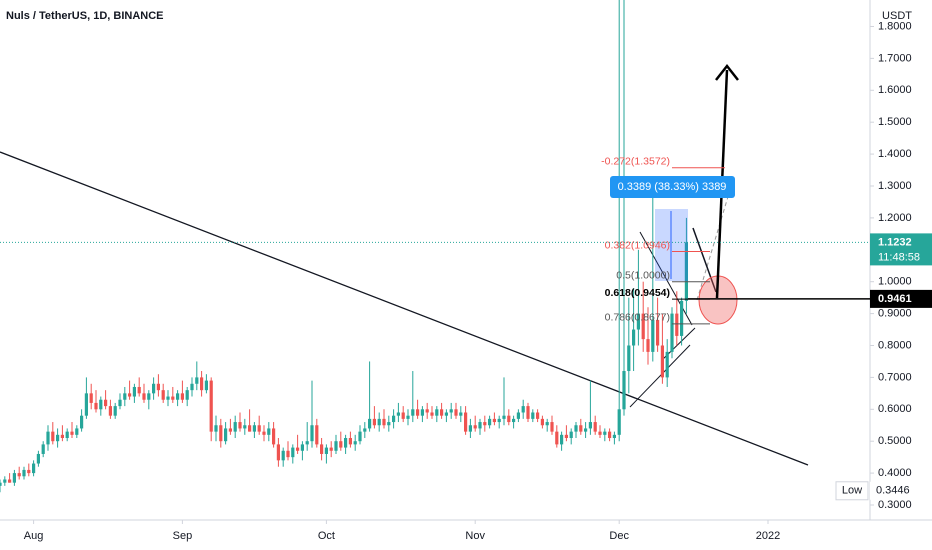  I want to click on x-tick-label: Sep, so click(183, 536).